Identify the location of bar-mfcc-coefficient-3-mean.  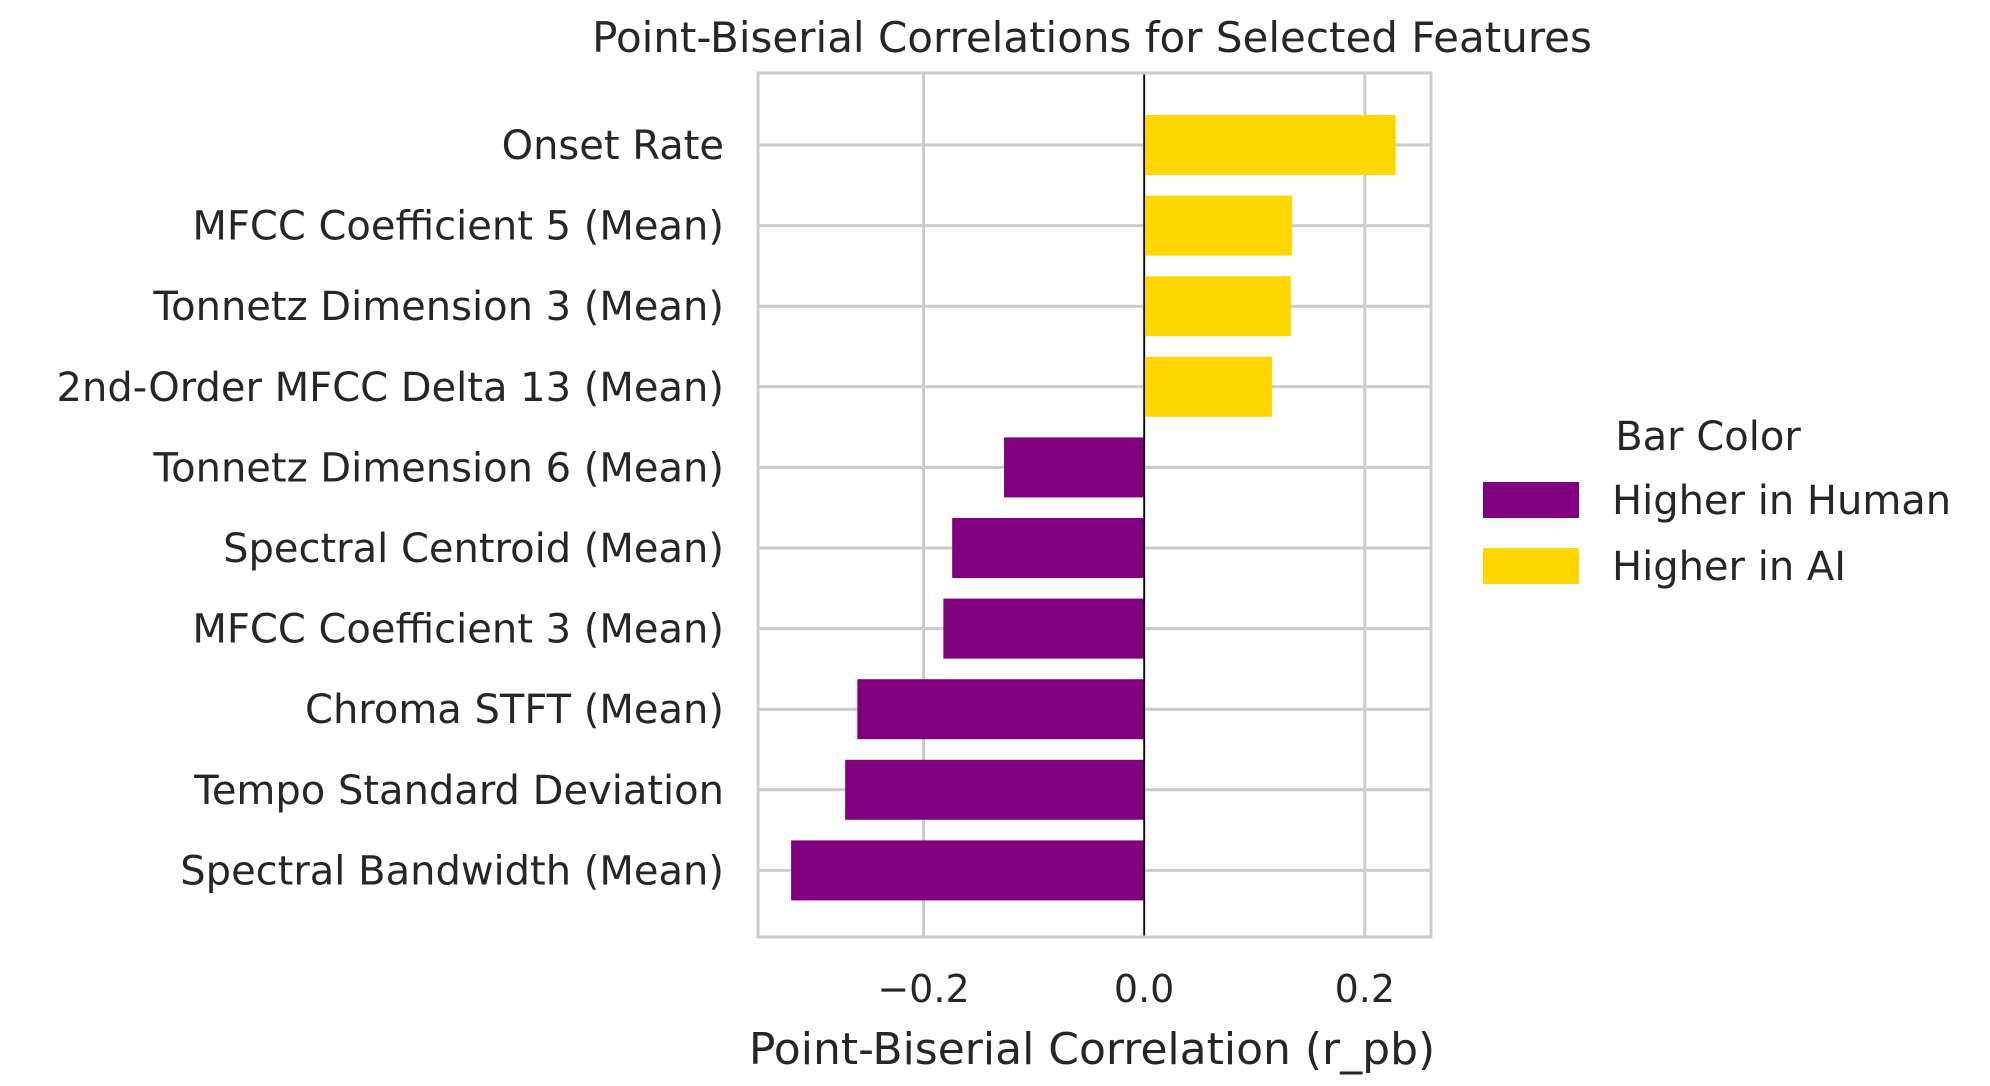
(1044, 628).